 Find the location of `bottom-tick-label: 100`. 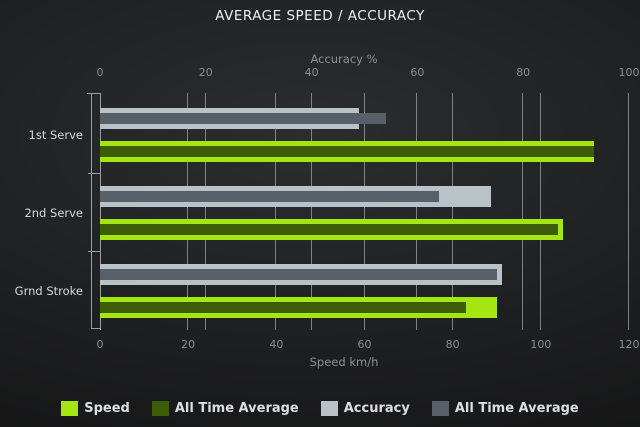

bottom-tick-label: 100 is located at coordinates (541, 344).